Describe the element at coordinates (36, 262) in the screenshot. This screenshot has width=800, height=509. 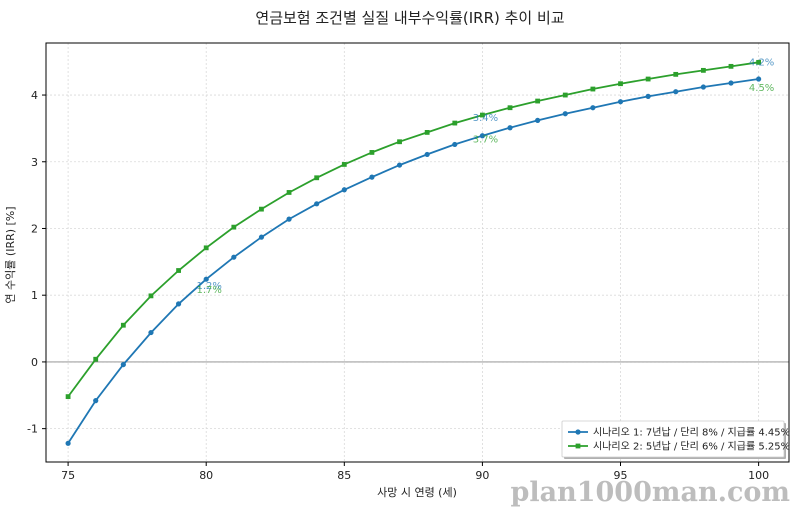
I see `y-axis-ticks: -1 0 1 2 3 4` at that location.